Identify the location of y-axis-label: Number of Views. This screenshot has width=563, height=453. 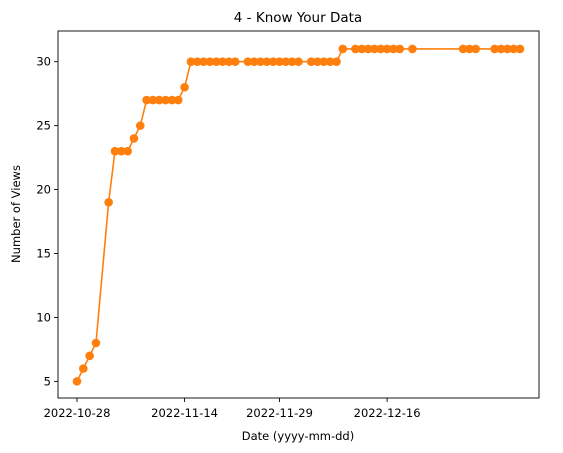
(16, 214).